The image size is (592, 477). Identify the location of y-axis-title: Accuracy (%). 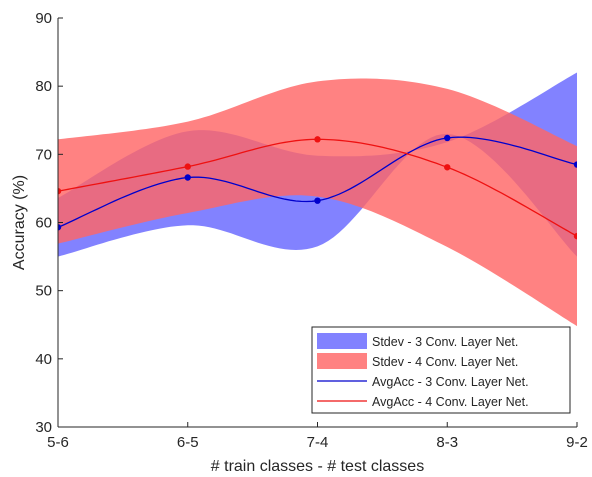
(19, 222).